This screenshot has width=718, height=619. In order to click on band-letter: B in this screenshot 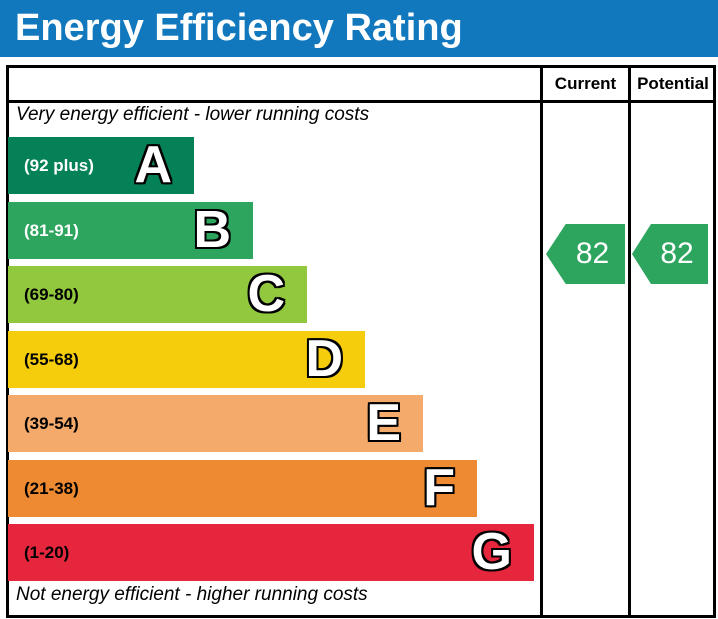, I will do `click(212, 229)`.